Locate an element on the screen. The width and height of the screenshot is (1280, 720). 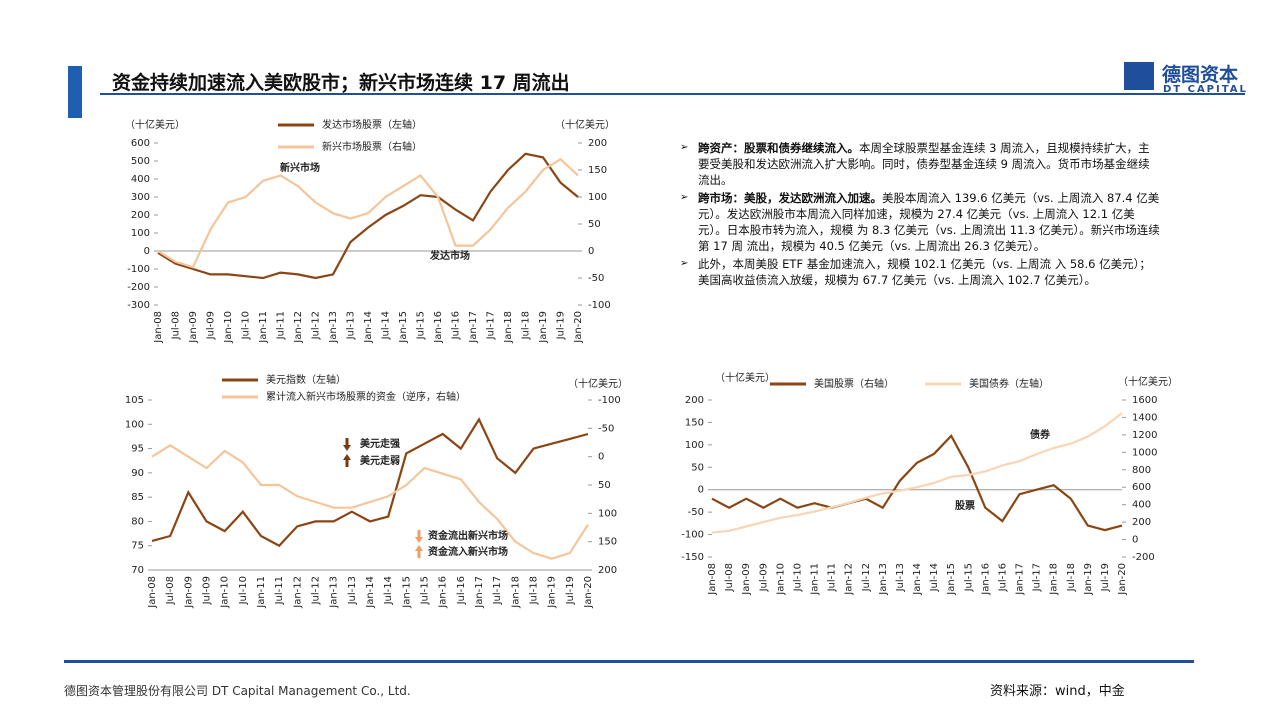
y-tick-label: 500 is located at coordinates (140, 161).